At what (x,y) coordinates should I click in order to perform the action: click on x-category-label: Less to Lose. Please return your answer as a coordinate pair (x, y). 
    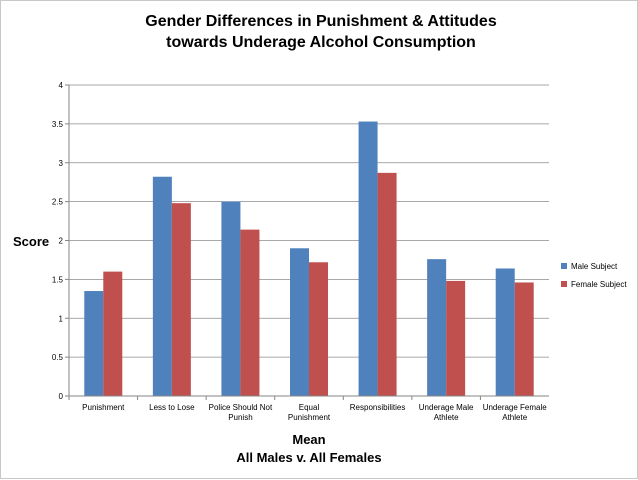
    Looking at the image, I should click on (172, 407).